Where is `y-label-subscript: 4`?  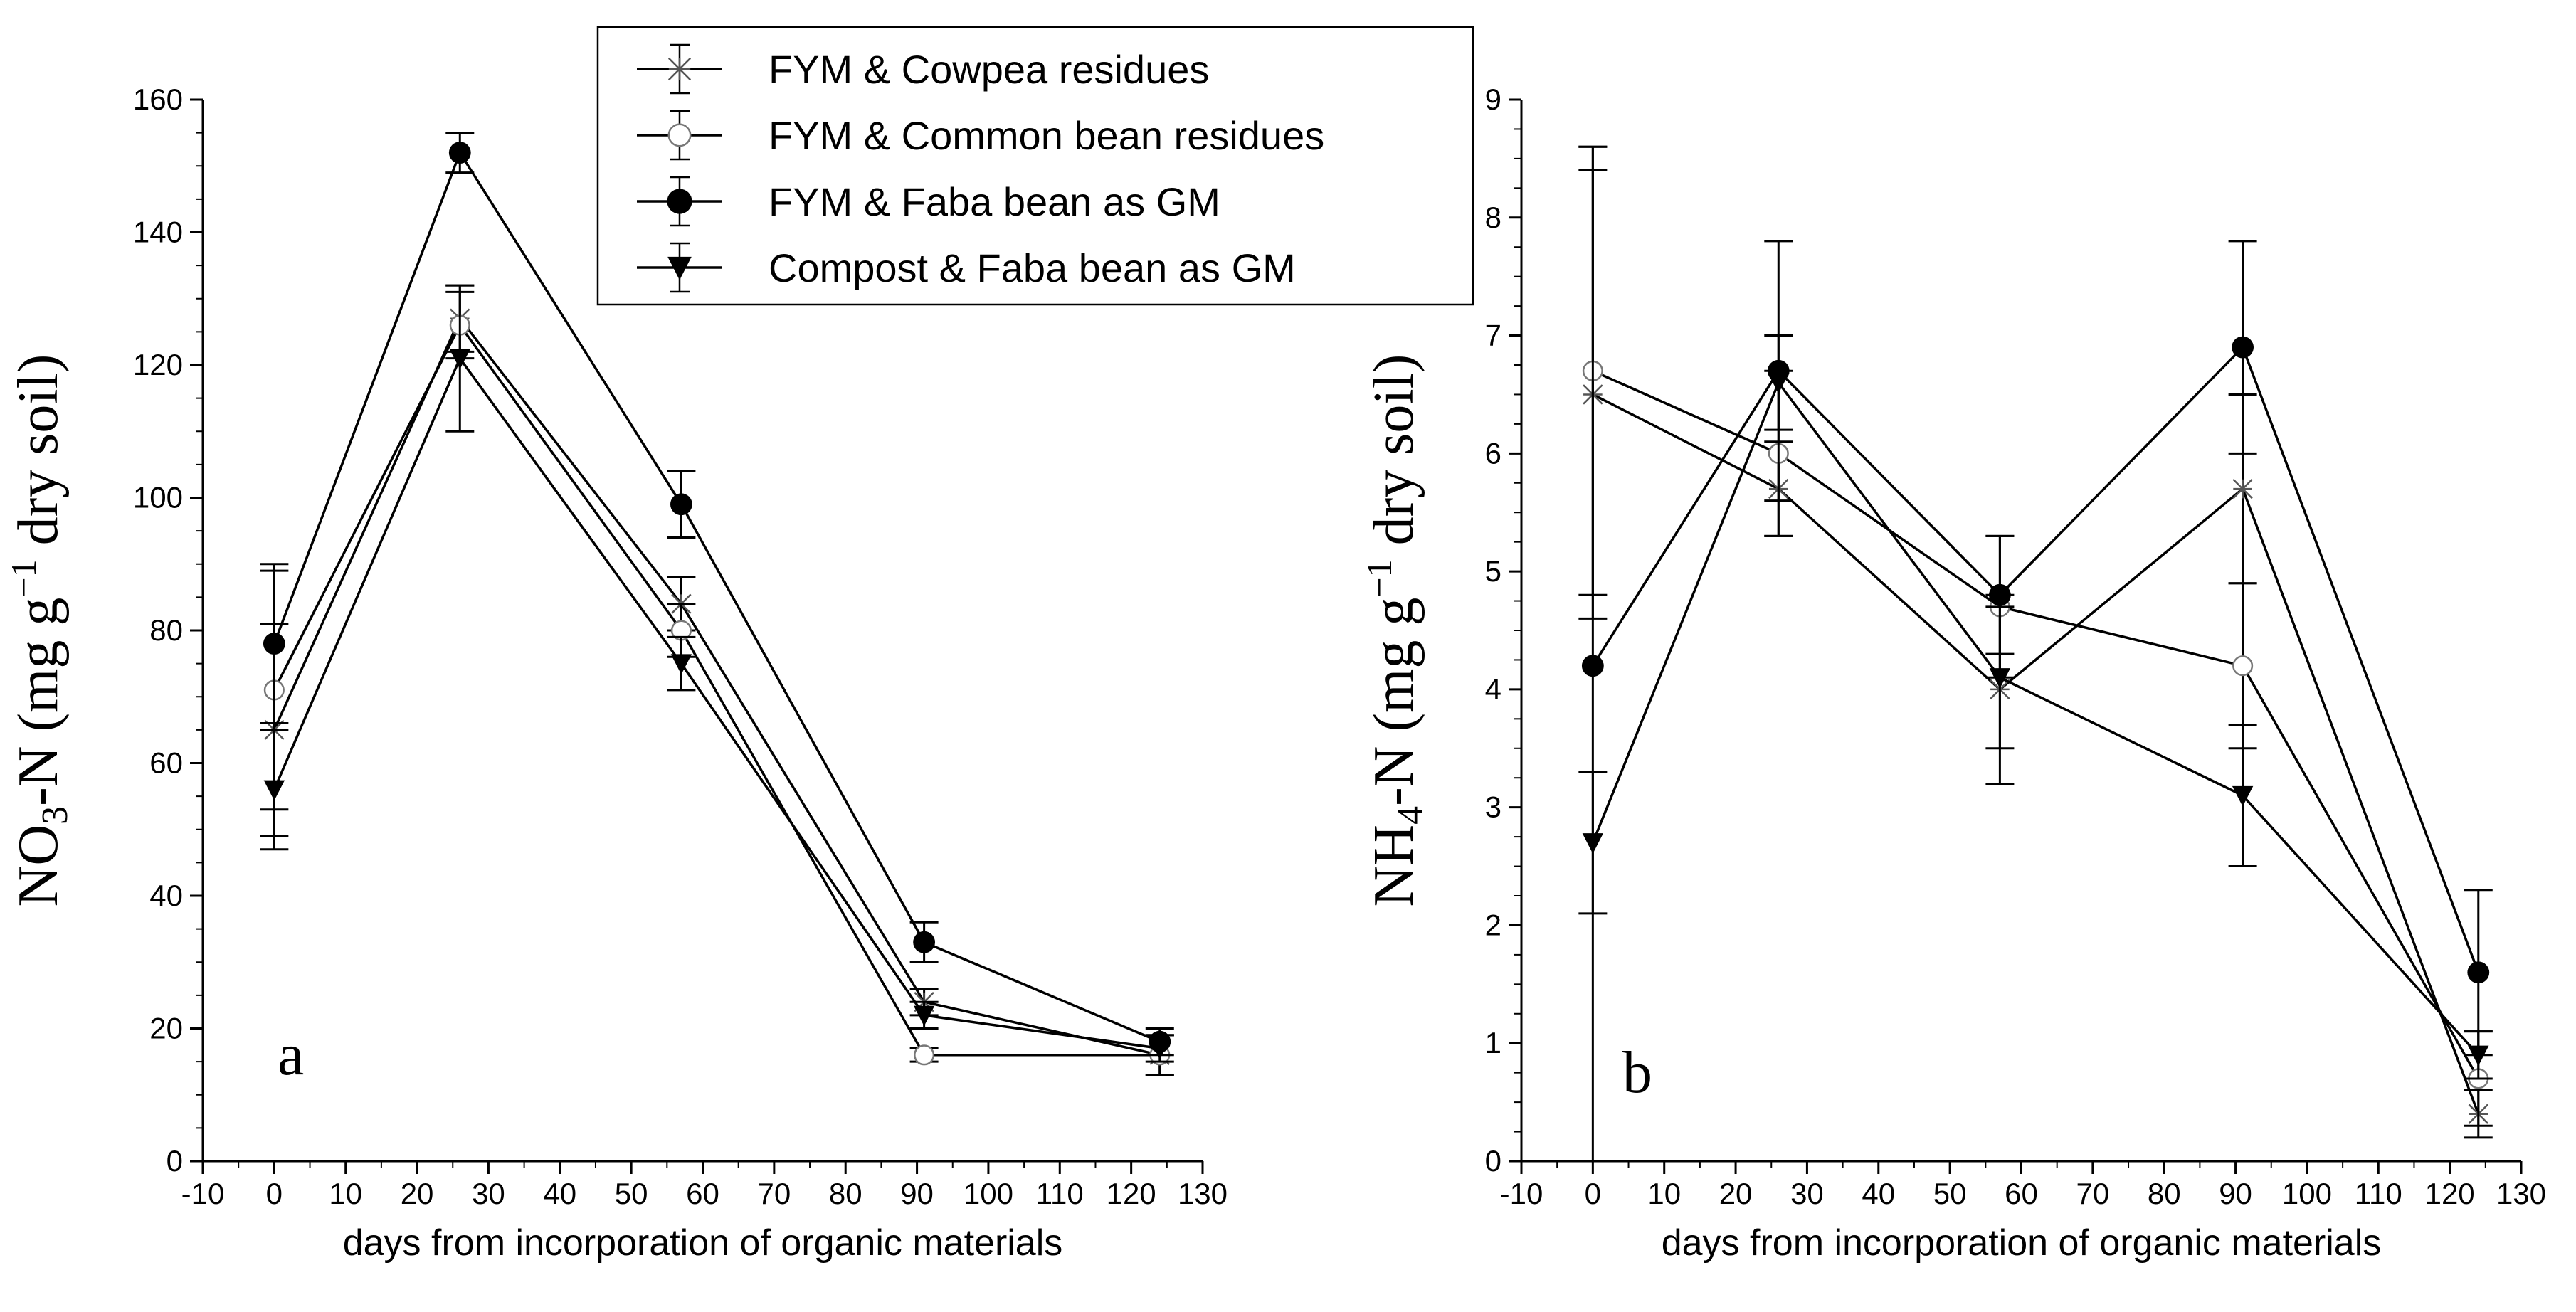 y-label-subscript: 4 is located at coordinates (1410, 815).